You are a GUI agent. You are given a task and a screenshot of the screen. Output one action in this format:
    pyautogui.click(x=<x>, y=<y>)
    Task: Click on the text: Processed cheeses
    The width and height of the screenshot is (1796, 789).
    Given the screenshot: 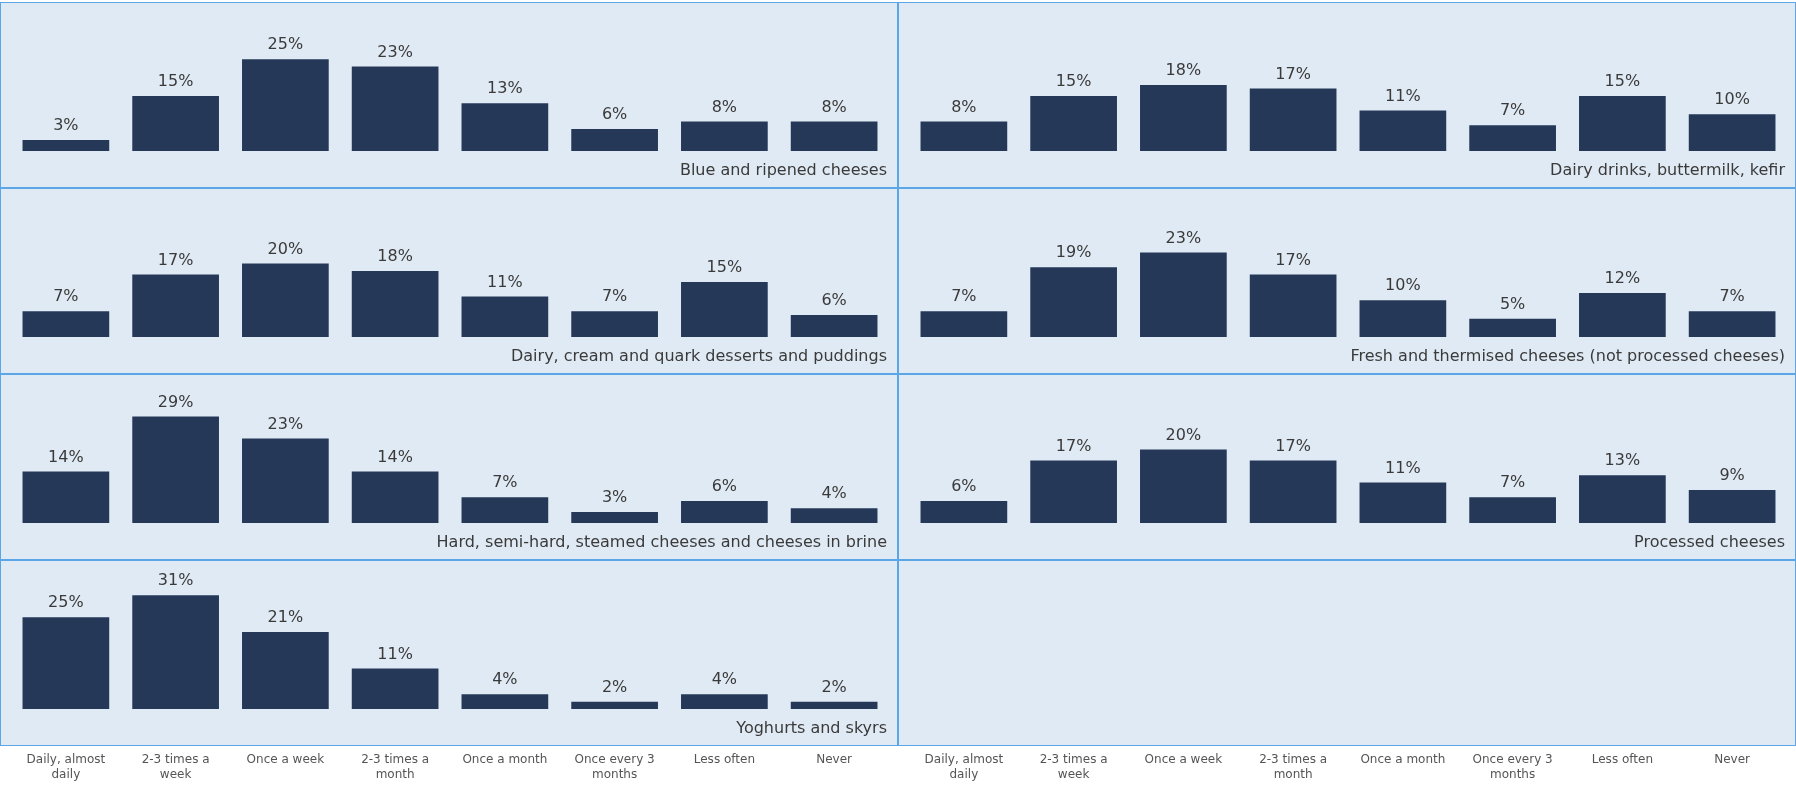 What is the action you would take?
    pyautogui.click(x=1709, y=542)
    